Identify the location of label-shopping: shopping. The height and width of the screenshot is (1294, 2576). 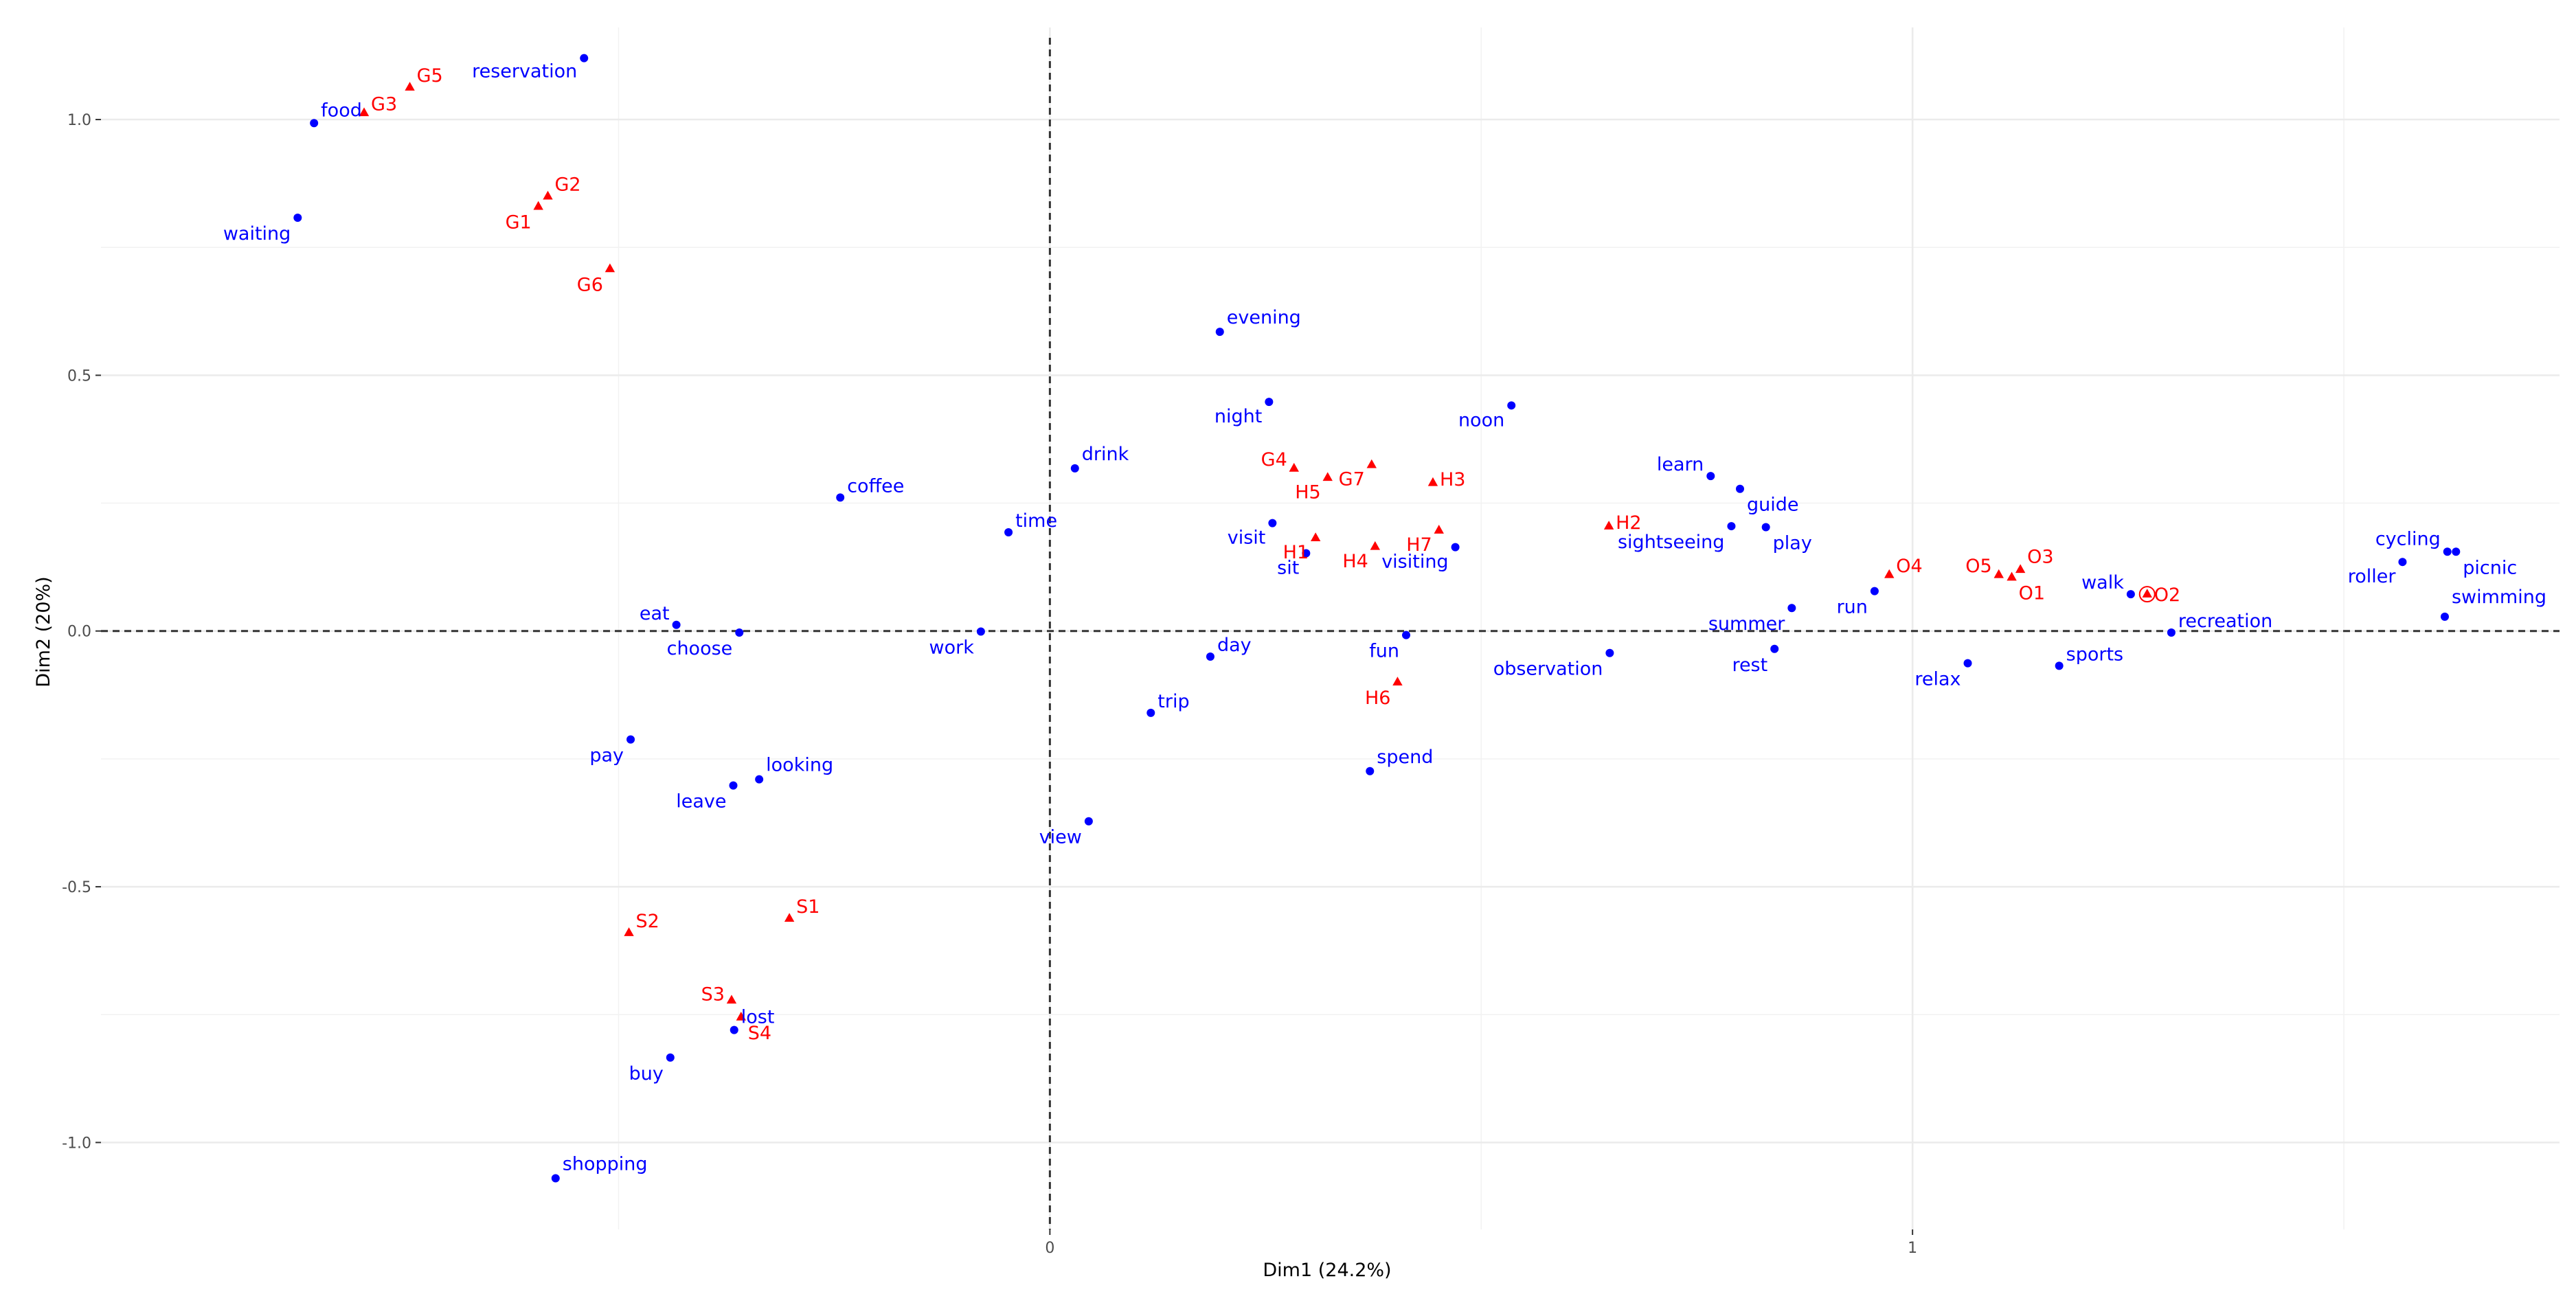
(605, 1164).